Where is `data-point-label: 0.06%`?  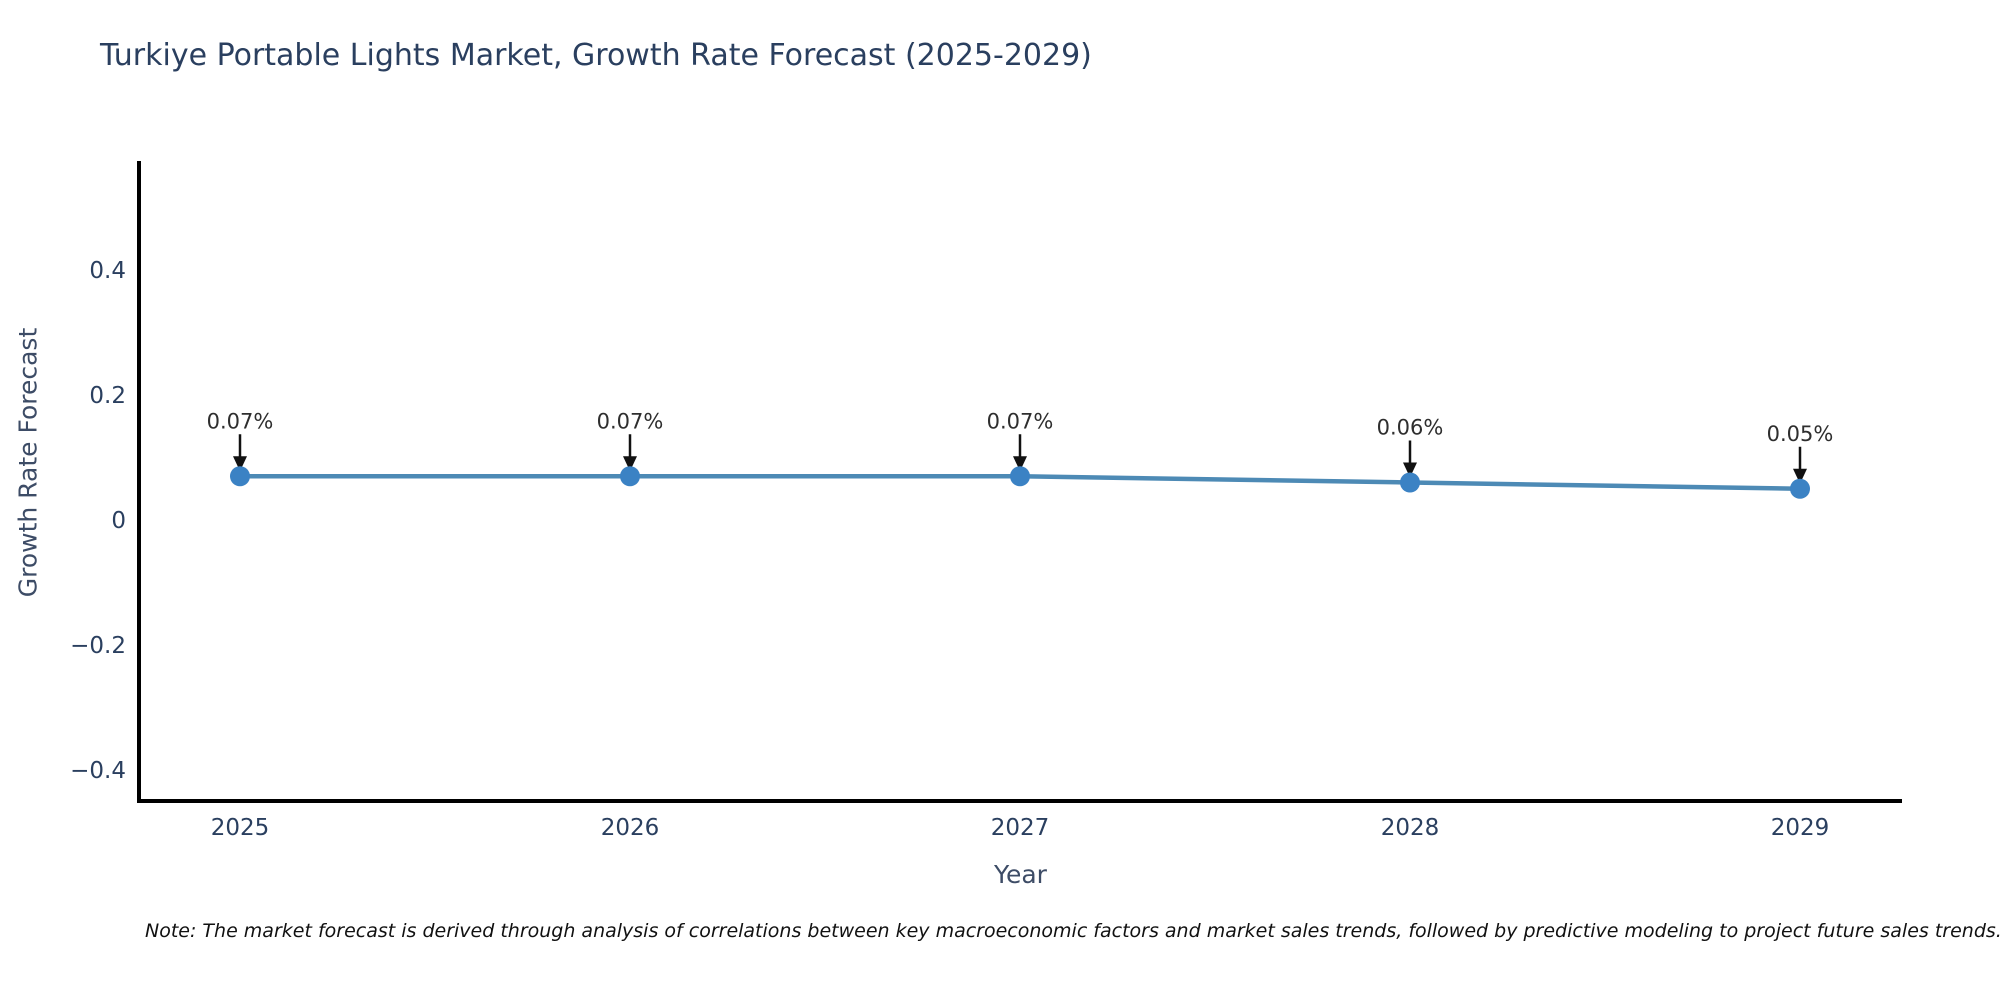
data-point-label: 0.06% is located at coordinates (1410, 428).